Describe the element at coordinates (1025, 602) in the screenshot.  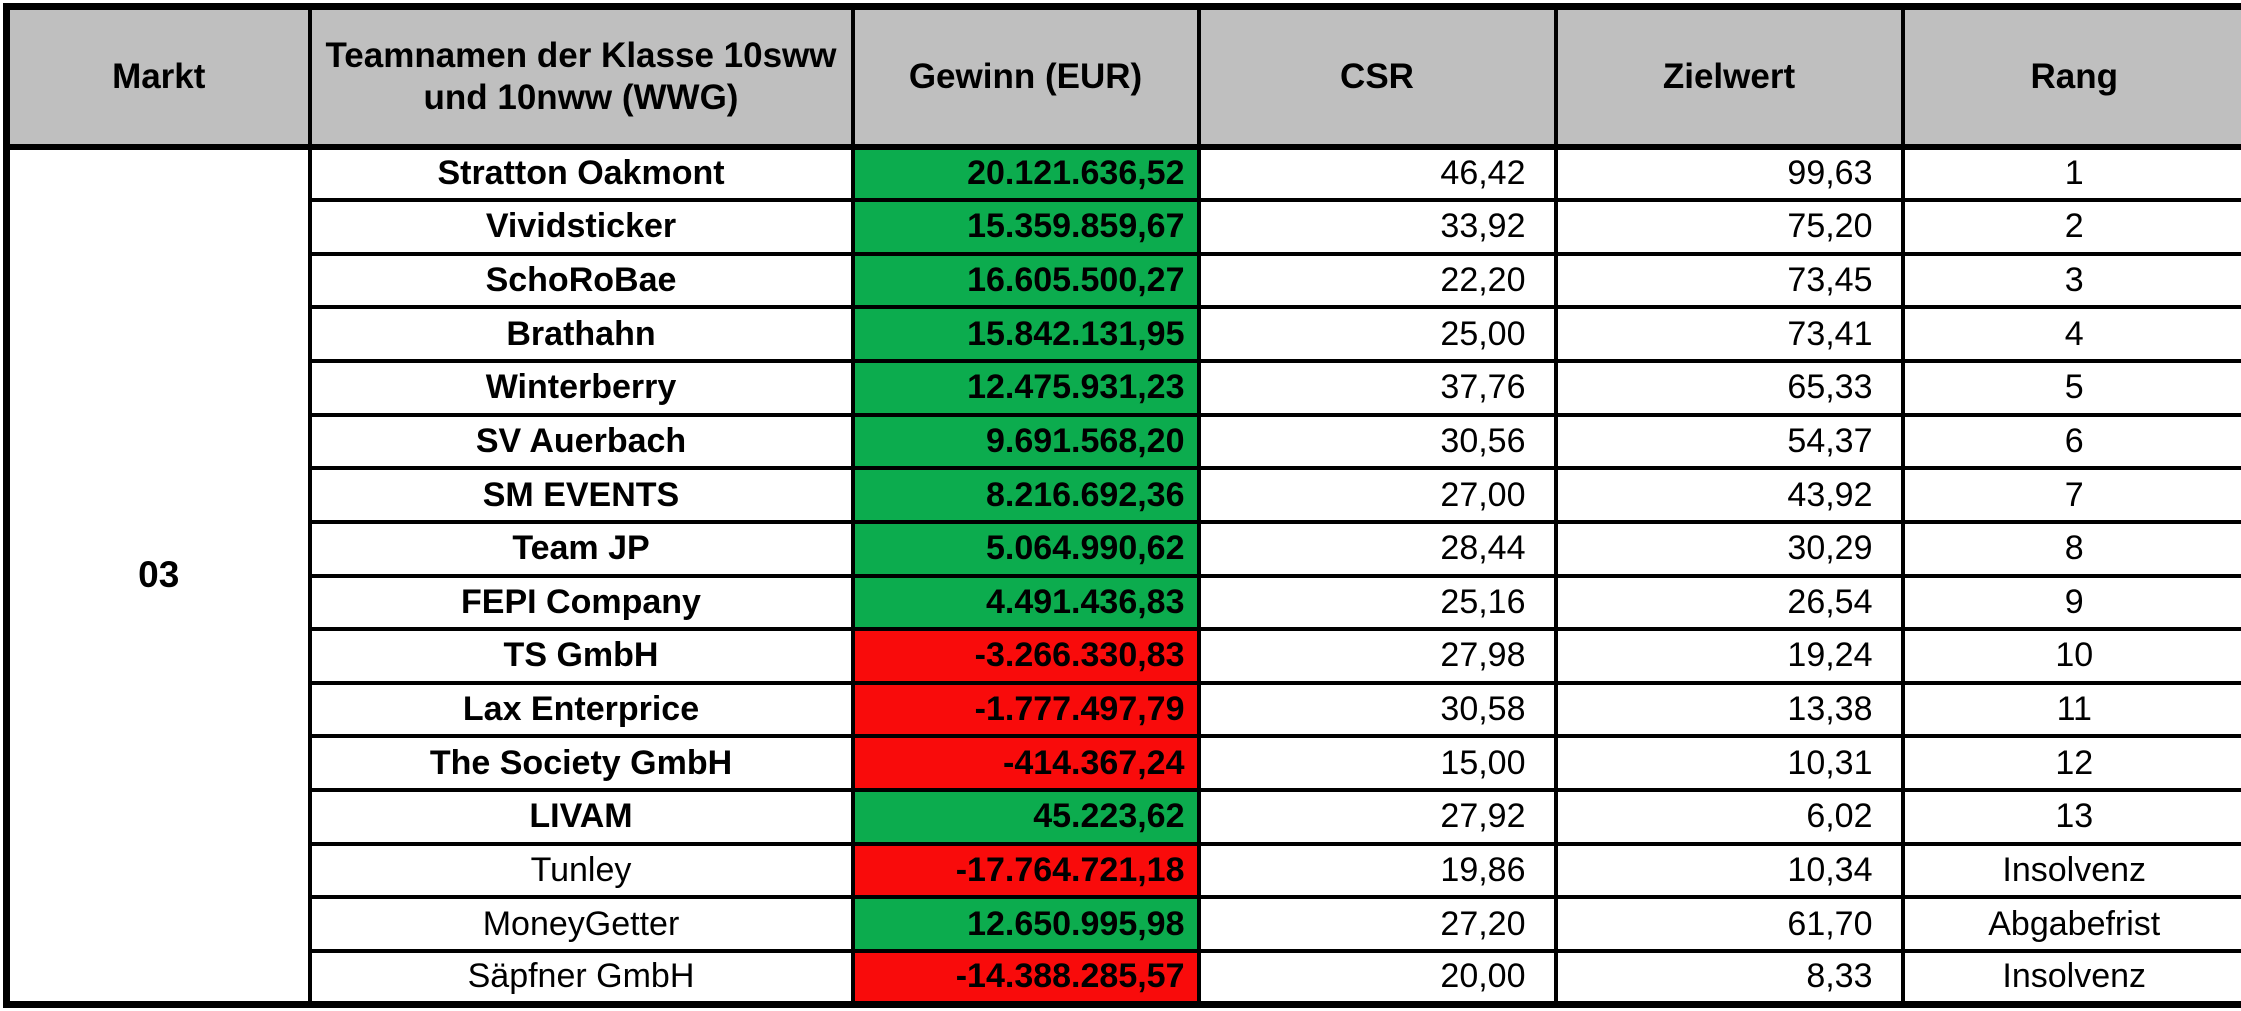
I see `gewinn-cell: 4.491.436,83` at that location.